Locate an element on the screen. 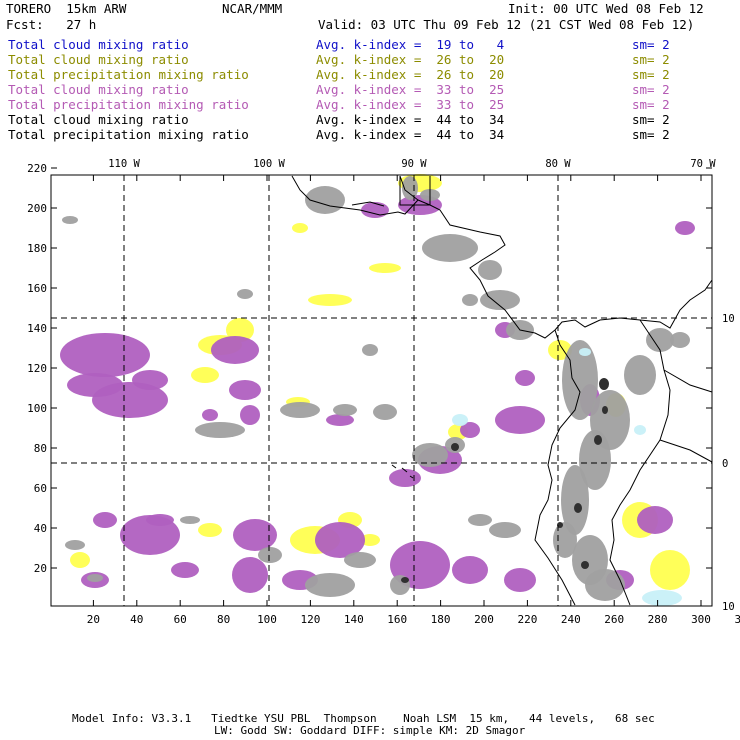 The height and width of the screenshot is (740, 740). longitude-label: 90 W is located at coordinates (414, 164).